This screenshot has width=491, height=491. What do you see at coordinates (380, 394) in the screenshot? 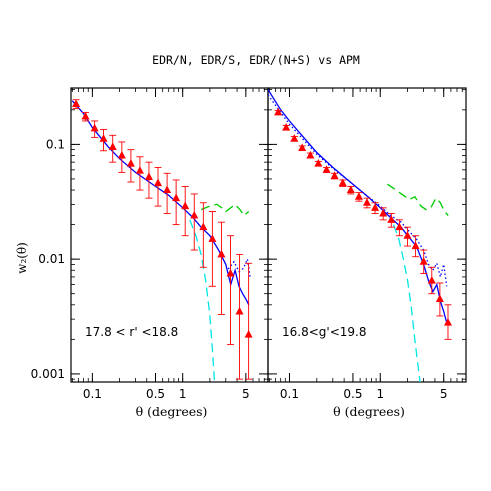
I see `right-x-tick-label: 1` at bounding box center [380, 394].